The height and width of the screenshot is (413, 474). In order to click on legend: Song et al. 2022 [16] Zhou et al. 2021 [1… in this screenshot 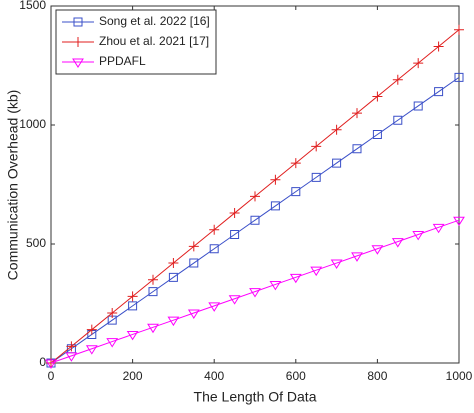, I will do `click(136, 42)`.